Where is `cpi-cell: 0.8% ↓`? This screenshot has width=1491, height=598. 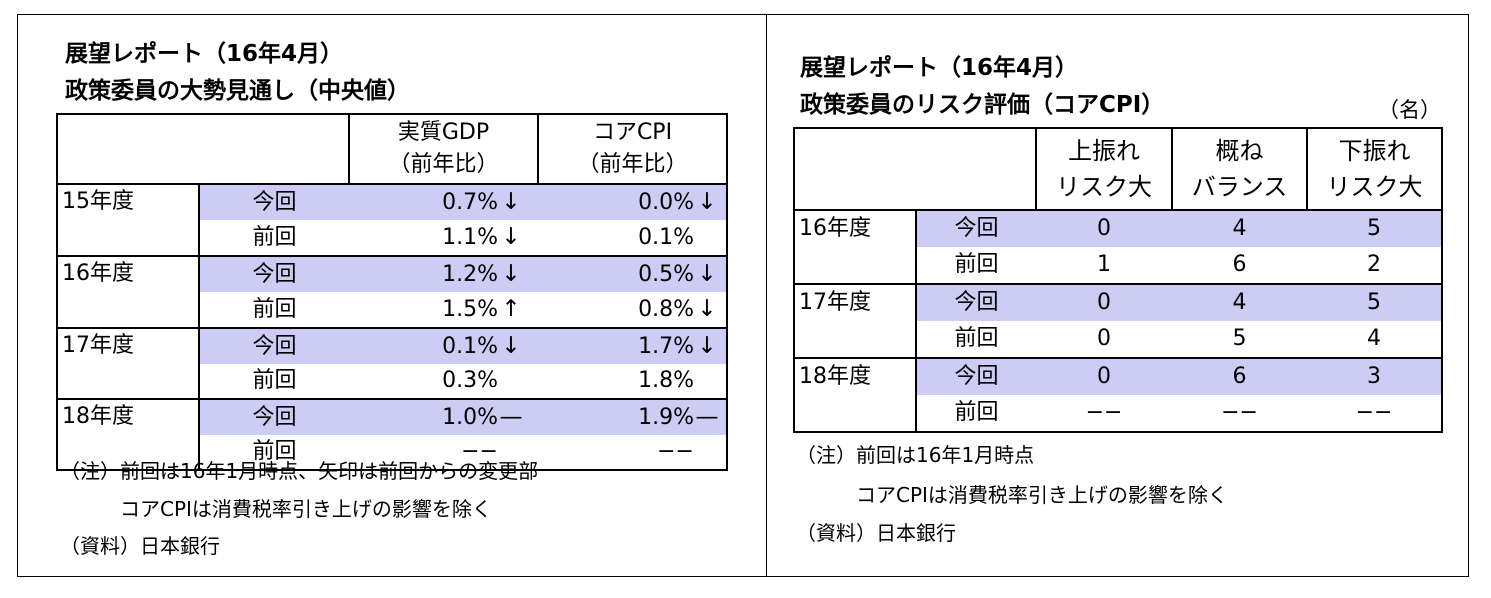 cpi-cell: 0.8% ↓ is located at coordinates (633, 310).